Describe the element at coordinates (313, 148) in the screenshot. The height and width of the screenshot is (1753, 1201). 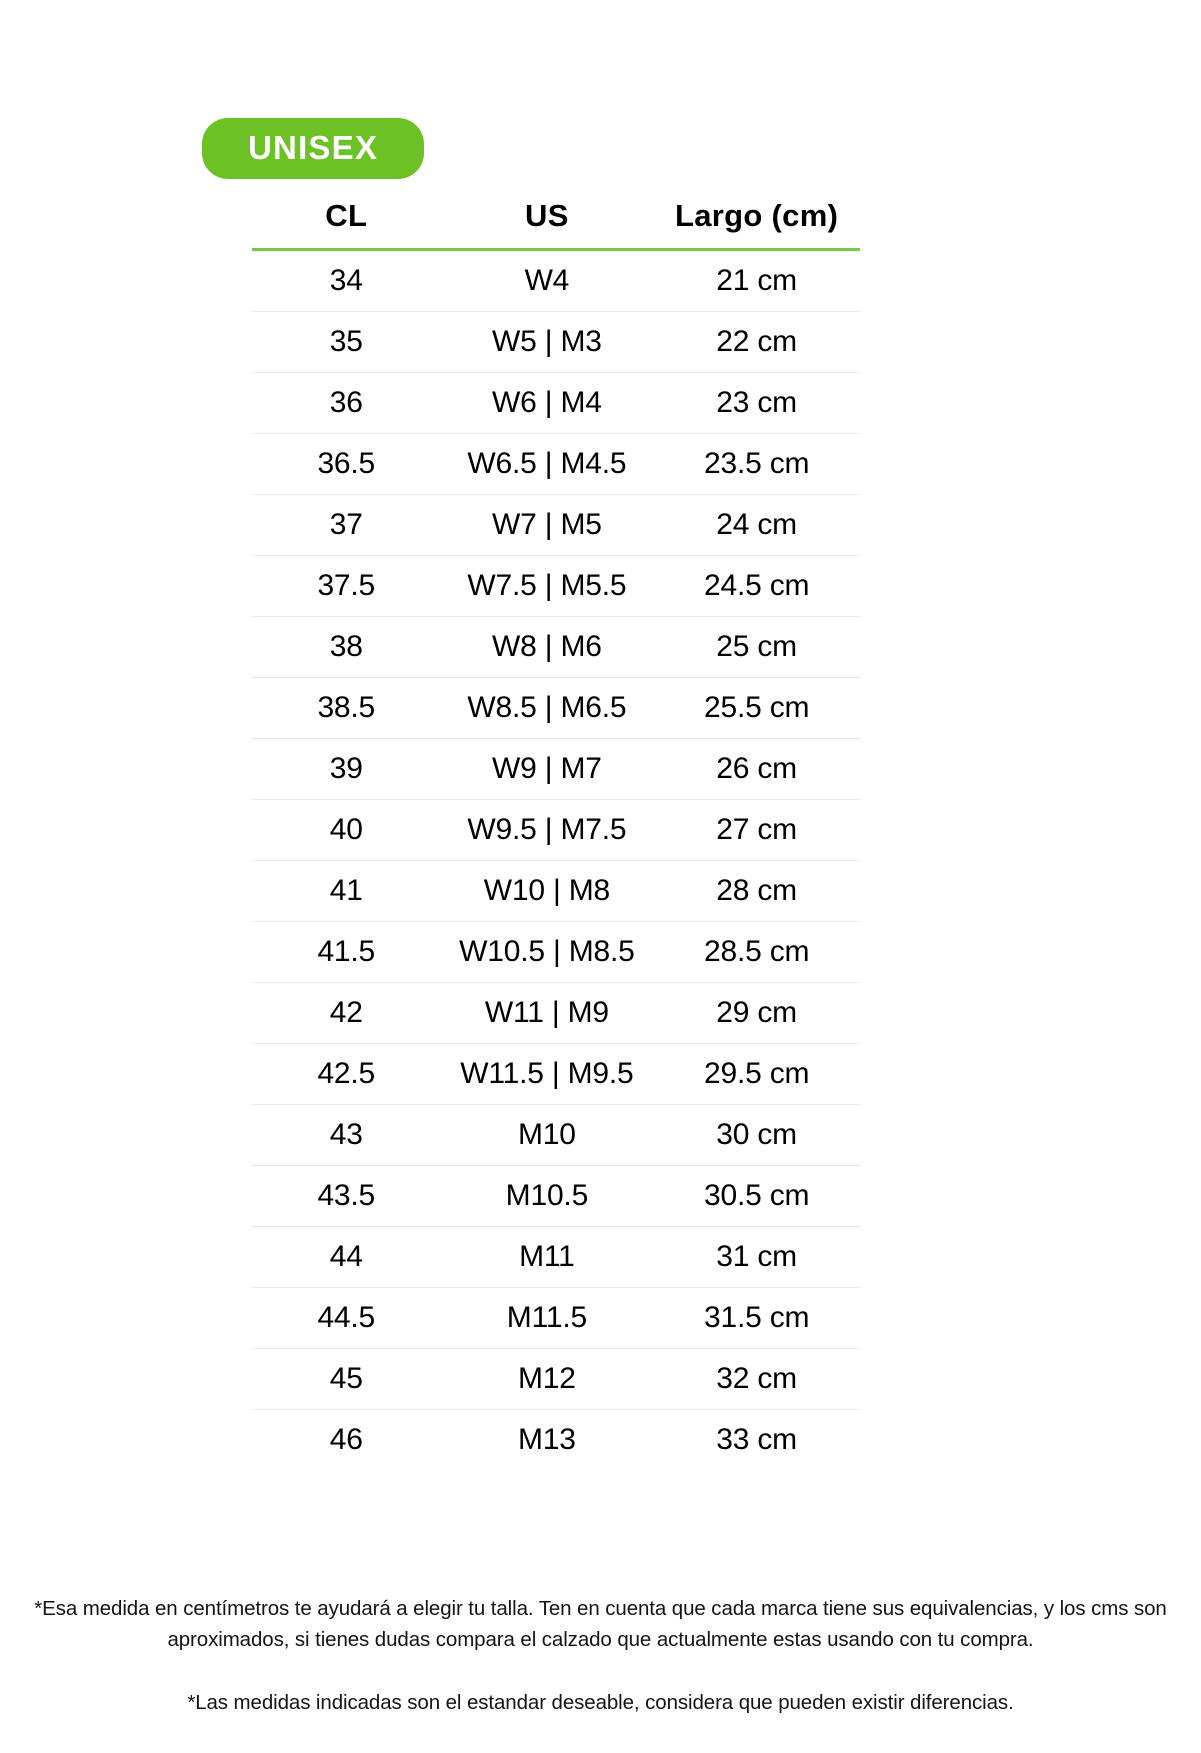
I see `unisex-badge: UNISEX` at that location.